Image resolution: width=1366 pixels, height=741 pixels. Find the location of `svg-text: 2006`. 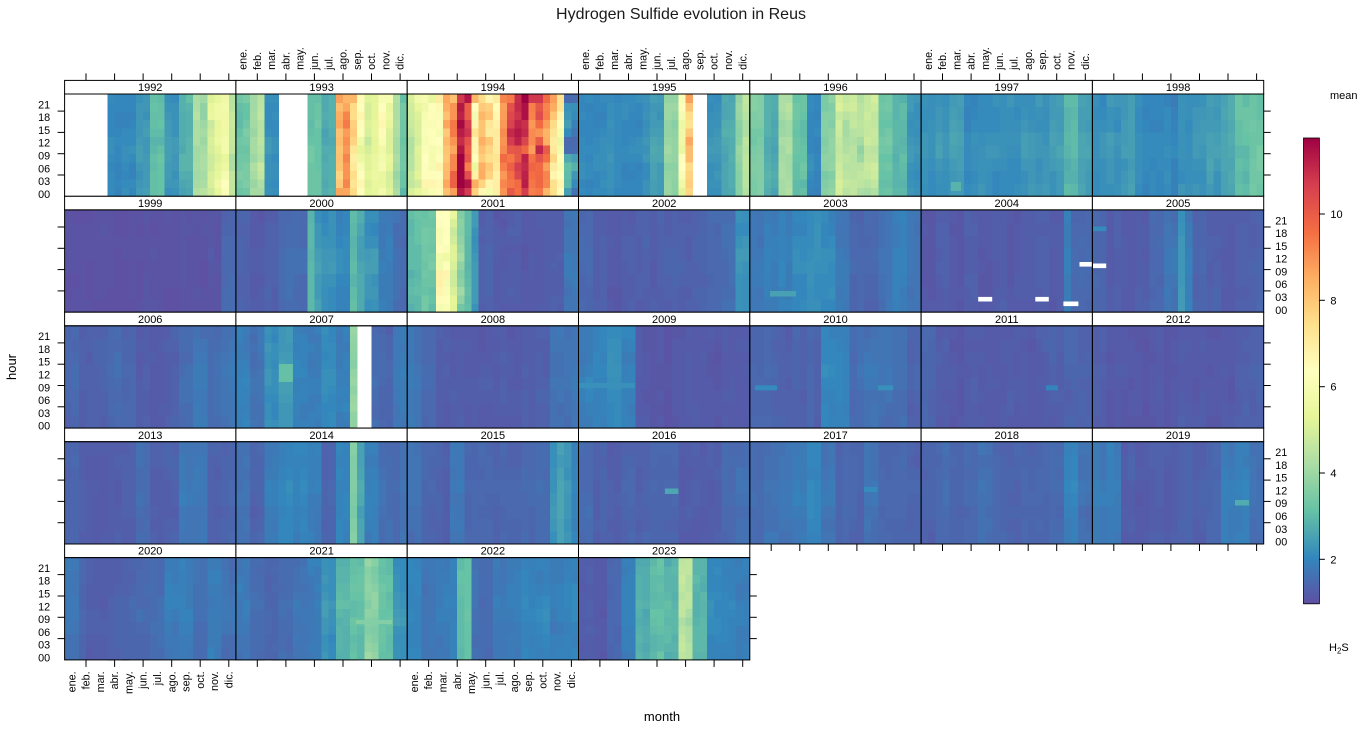

svg-text: 2006 is located at coordinates (150, 320).